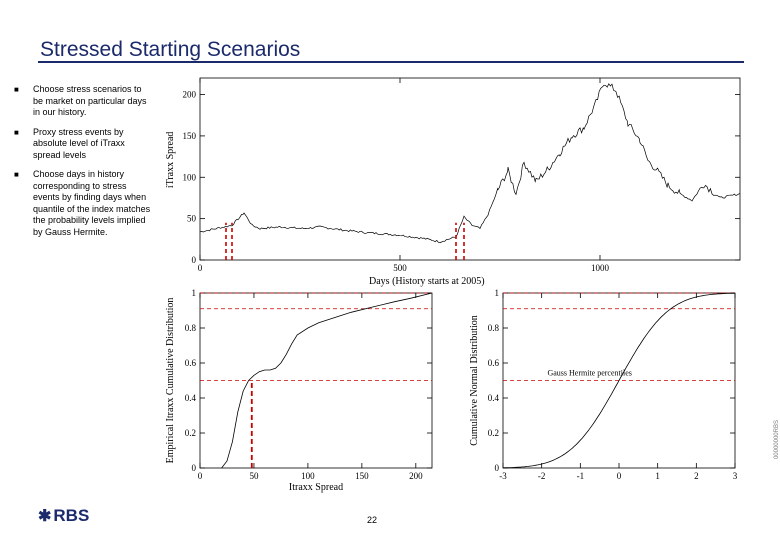 This screenshot has width=780, height=540. I want to click on x-tick-label: -3, so click(503, 476).